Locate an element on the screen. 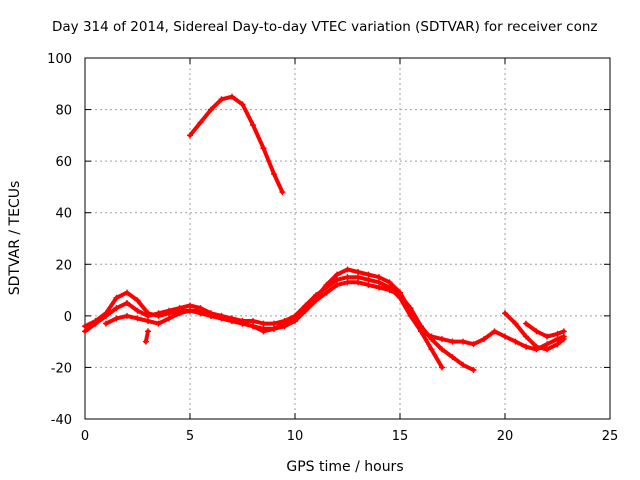  x-tick-label: 10 is located at coordinates (295, 436).